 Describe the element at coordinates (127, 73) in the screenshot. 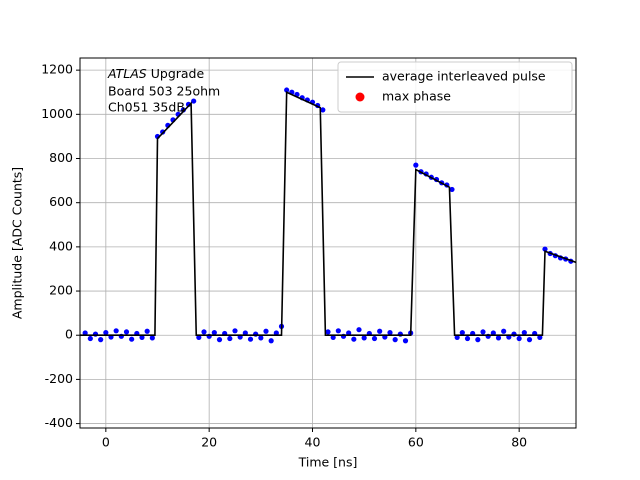

I see `annotation-italic: ATLAS` at that location.